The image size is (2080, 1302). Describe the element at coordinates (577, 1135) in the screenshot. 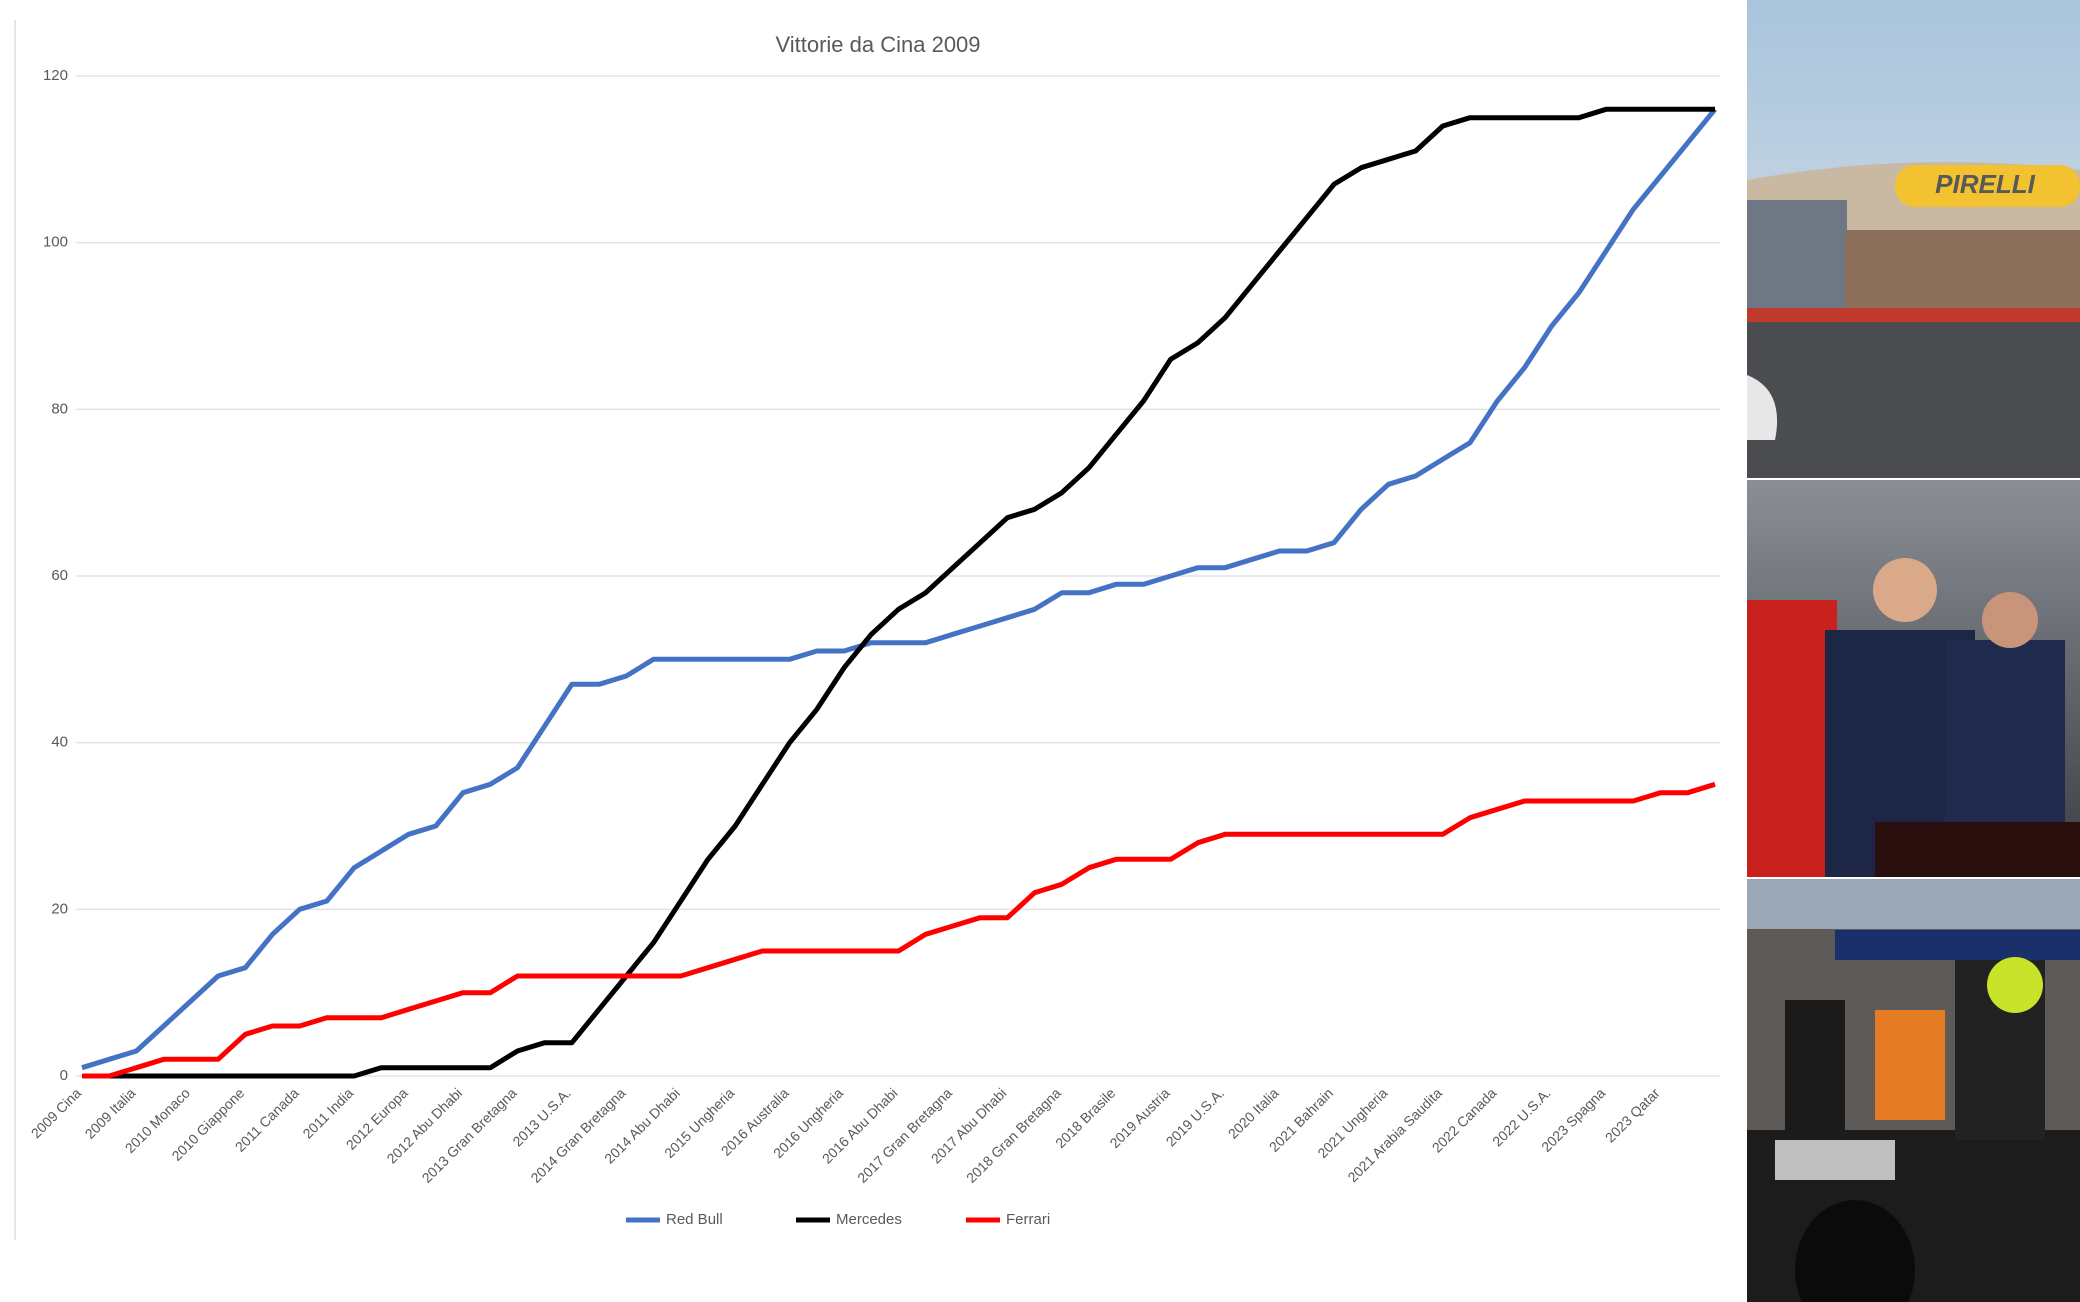

I see `x-tick-label: 2014 Gran Bretagna` at that location.